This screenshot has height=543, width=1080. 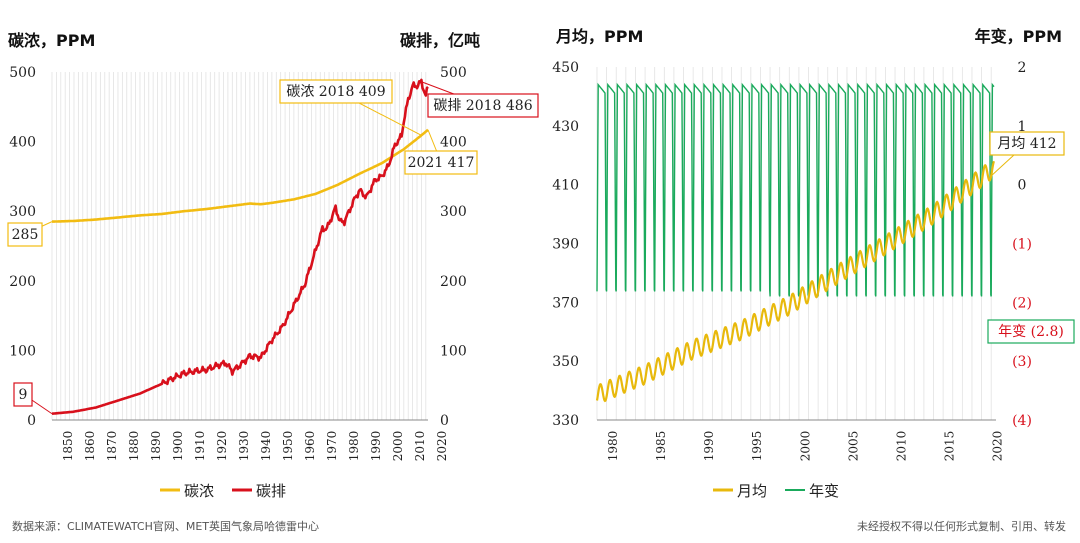 I want to click on left-y-tick: 330, so click(x=565, y=421).